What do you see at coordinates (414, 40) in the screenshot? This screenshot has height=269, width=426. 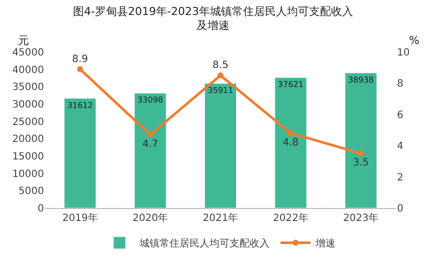 I see `y2-axis-title: %` at bounding box center [414, 40].